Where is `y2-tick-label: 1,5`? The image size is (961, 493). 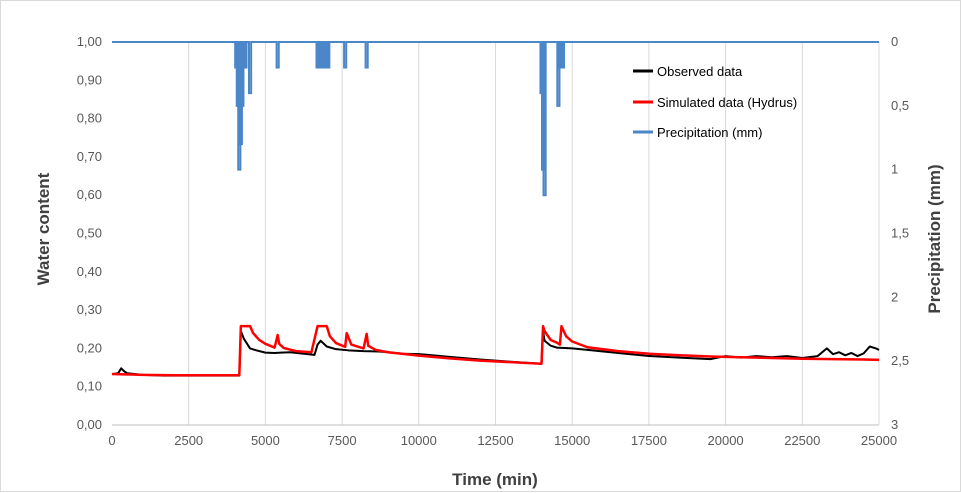
y2-tick-label: 1,5 is located at coordinates (900, 233).